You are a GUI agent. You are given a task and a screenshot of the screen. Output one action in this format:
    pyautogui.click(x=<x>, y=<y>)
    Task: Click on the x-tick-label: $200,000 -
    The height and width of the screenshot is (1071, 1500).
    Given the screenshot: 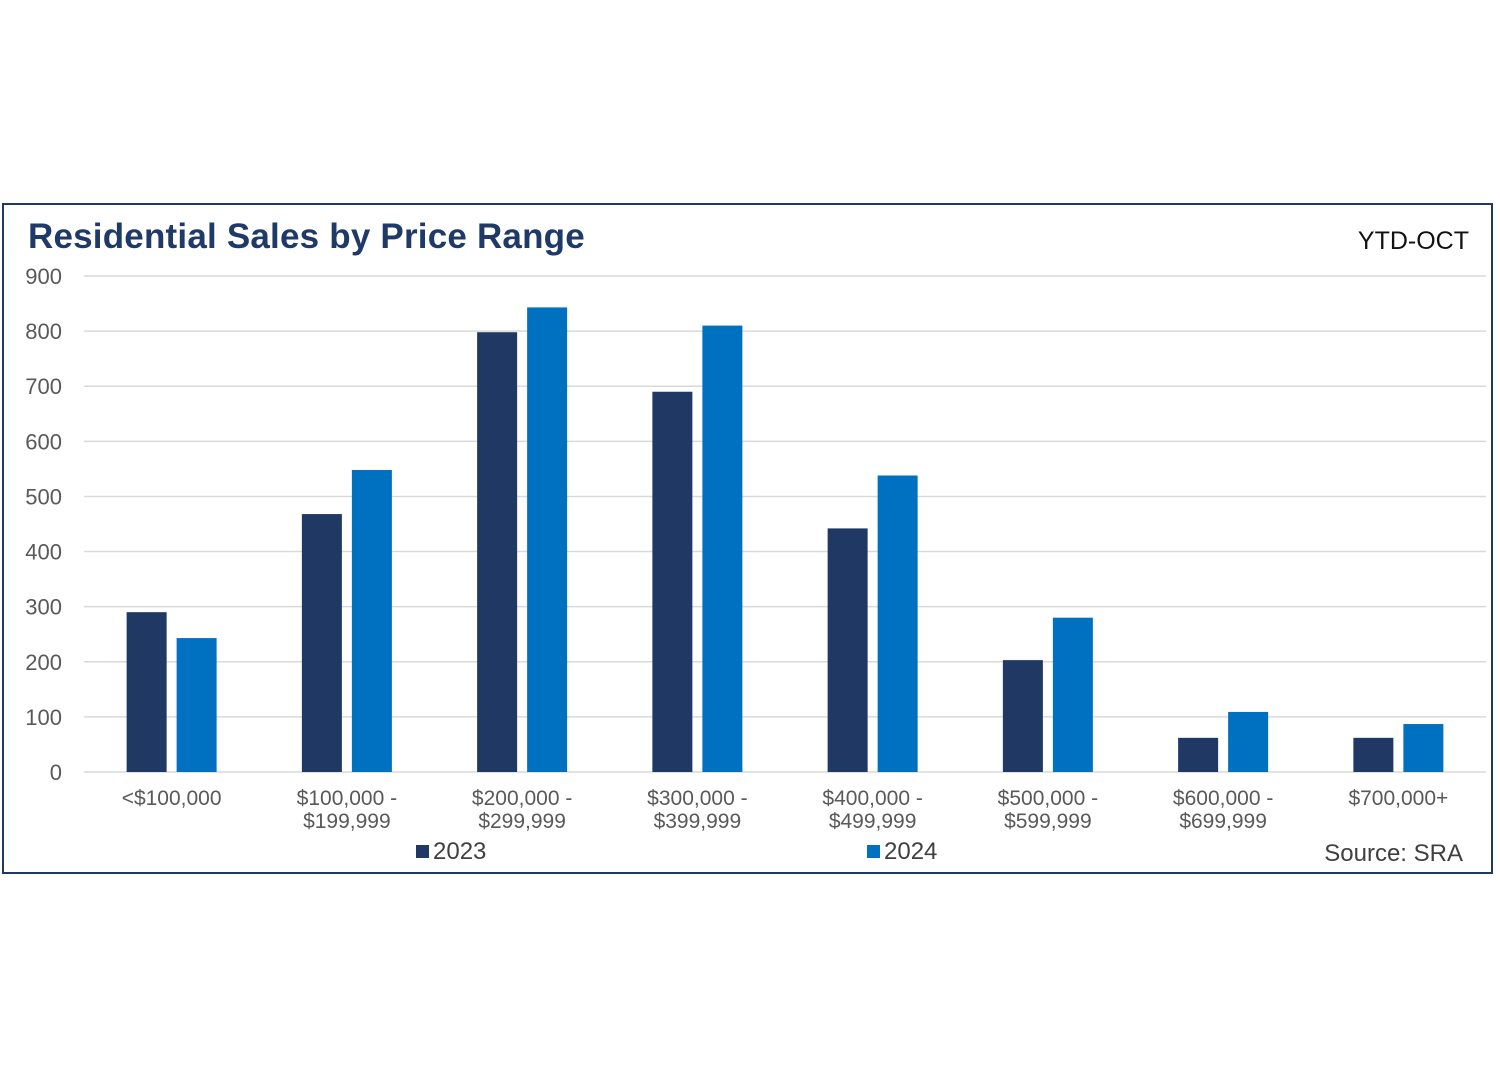 What is the action you would take?
    pyautogui.click(x=522, y=798)
    